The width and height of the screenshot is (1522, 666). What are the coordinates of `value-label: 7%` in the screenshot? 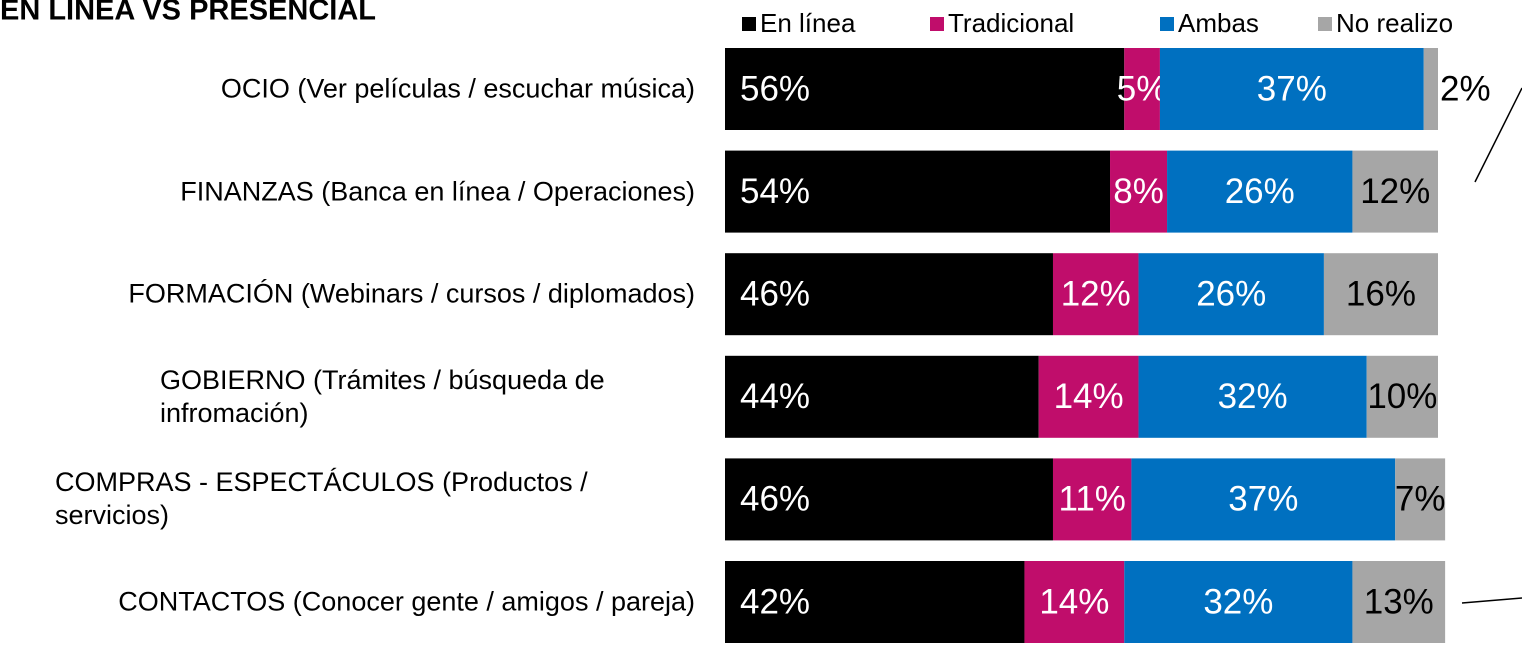 It's located at (1420, 499).